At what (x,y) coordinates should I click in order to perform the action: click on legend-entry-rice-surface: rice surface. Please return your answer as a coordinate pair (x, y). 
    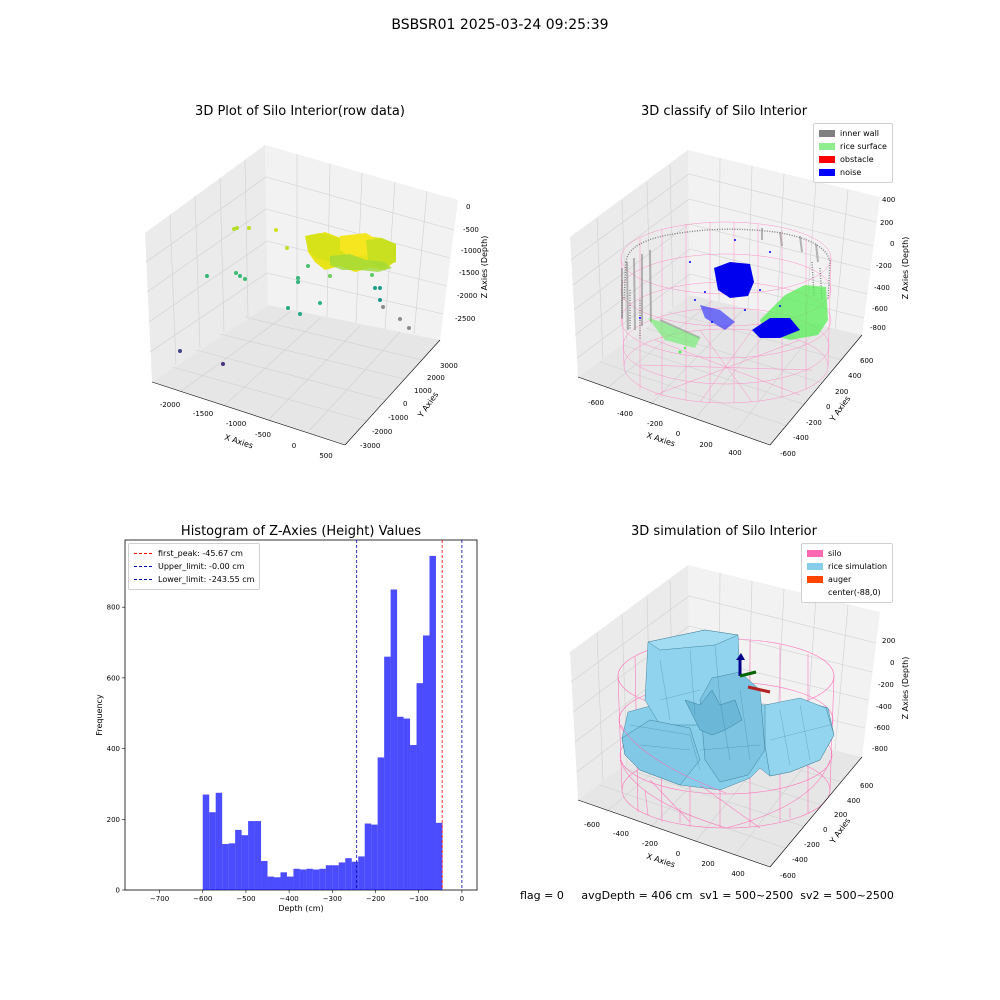
    Looking at the image, I should click on (853, 146).